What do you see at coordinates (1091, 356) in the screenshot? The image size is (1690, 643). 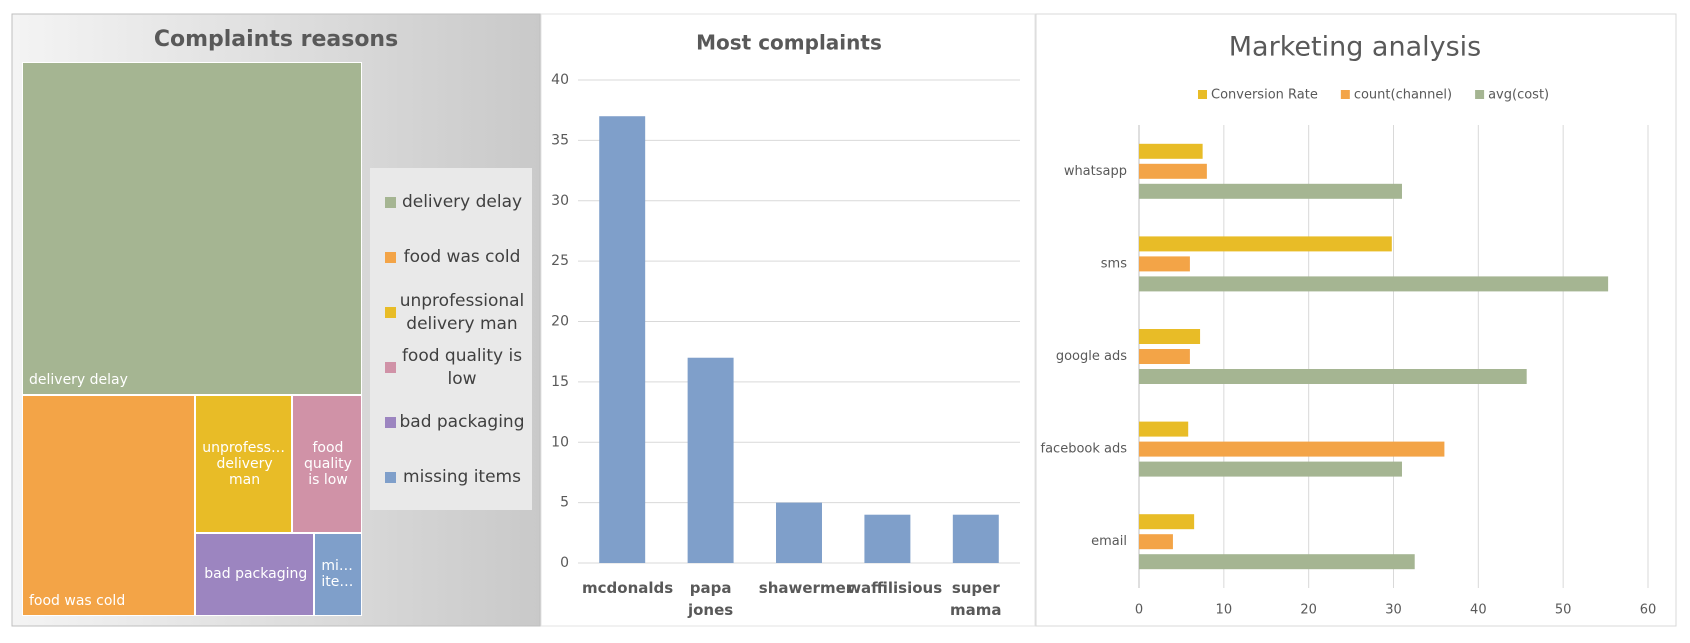 I see `y-tick-label: google ads` at bounding box center [1091, 356].